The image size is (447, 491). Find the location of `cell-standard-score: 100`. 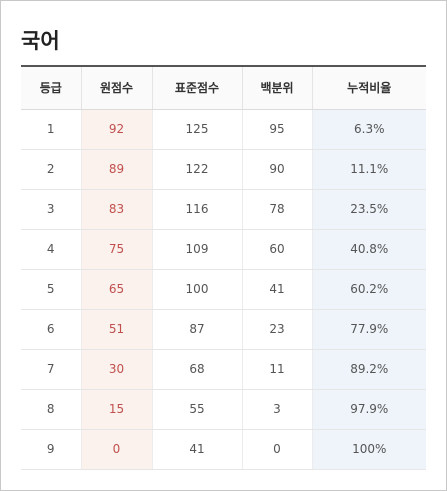

cell-standard-score: 100 is located at coordinates (197, 289).